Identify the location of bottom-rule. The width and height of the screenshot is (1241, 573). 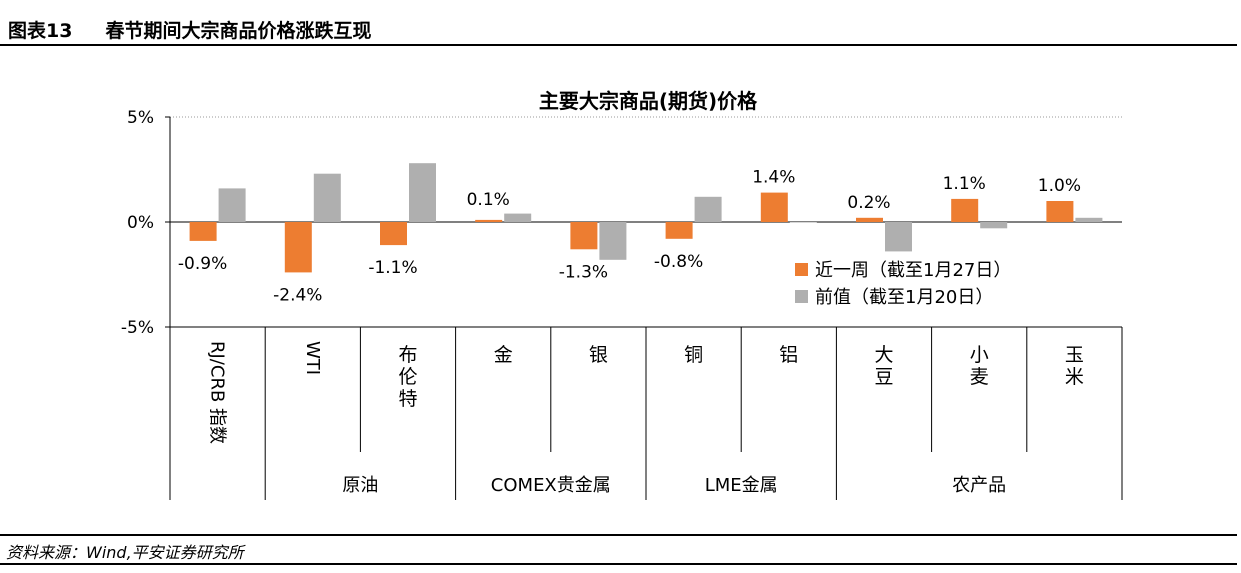
(618, 535).